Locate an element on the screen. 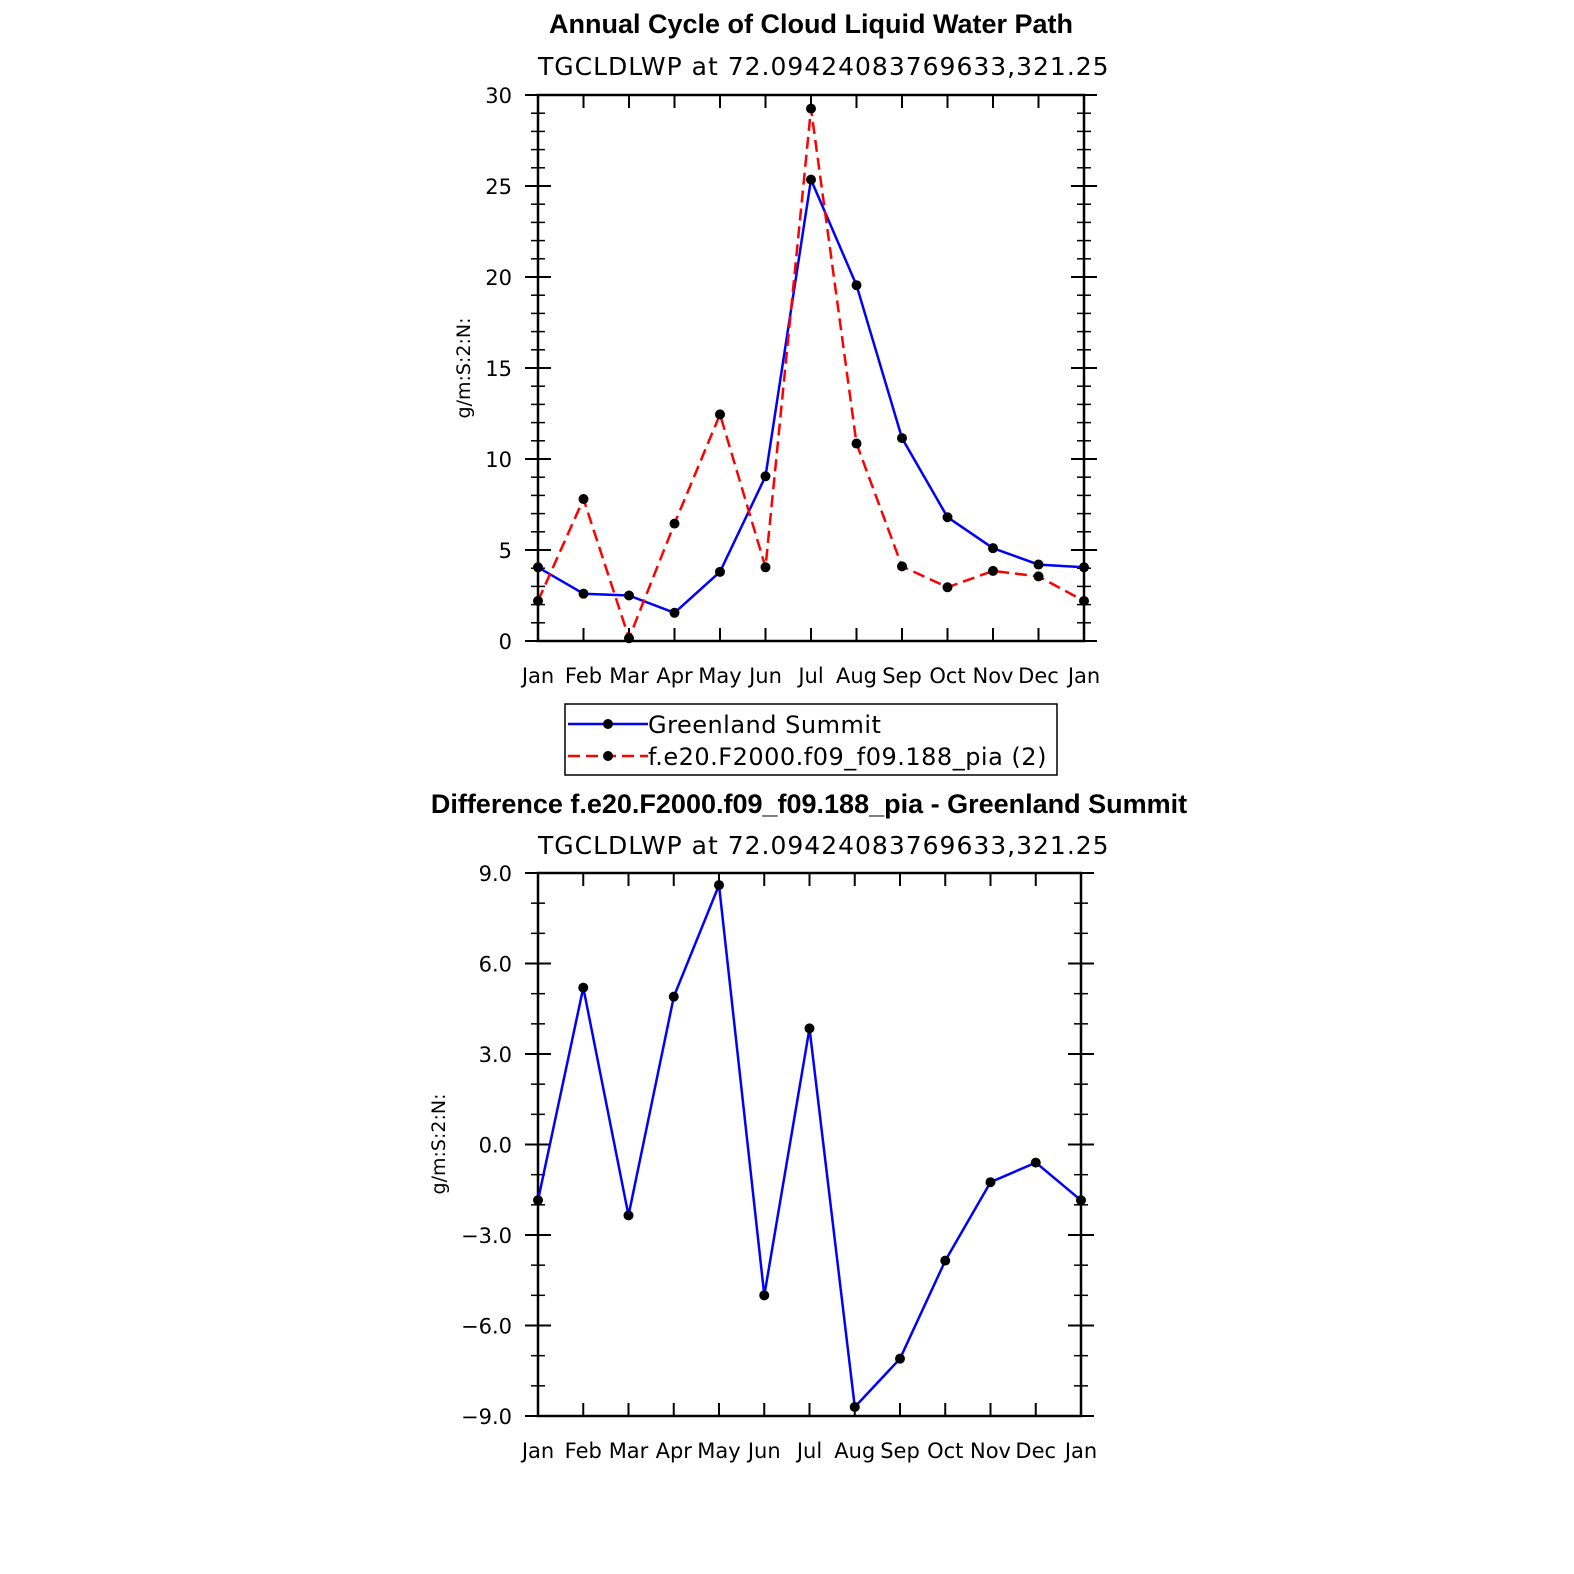  plot-frame is located at coordinates (809, 1144).